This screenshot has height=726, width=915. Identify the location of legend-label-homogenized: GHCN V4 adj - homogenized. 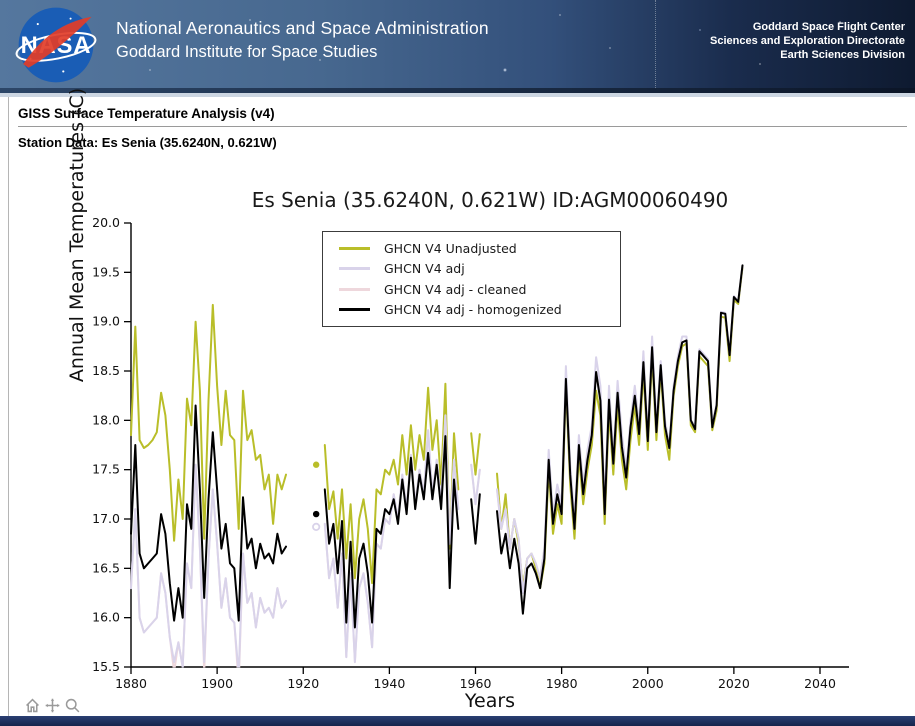
(473, 310).